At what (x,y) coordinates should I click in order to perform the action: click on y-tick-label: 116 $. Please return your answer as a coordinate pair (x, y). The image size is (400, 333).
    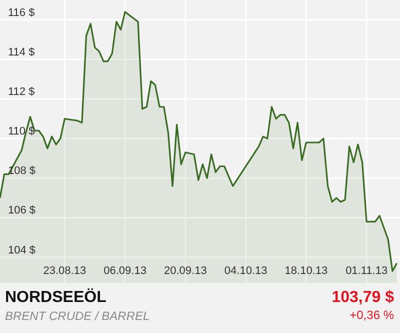
    Looking at the image, I should click on (21, 12).